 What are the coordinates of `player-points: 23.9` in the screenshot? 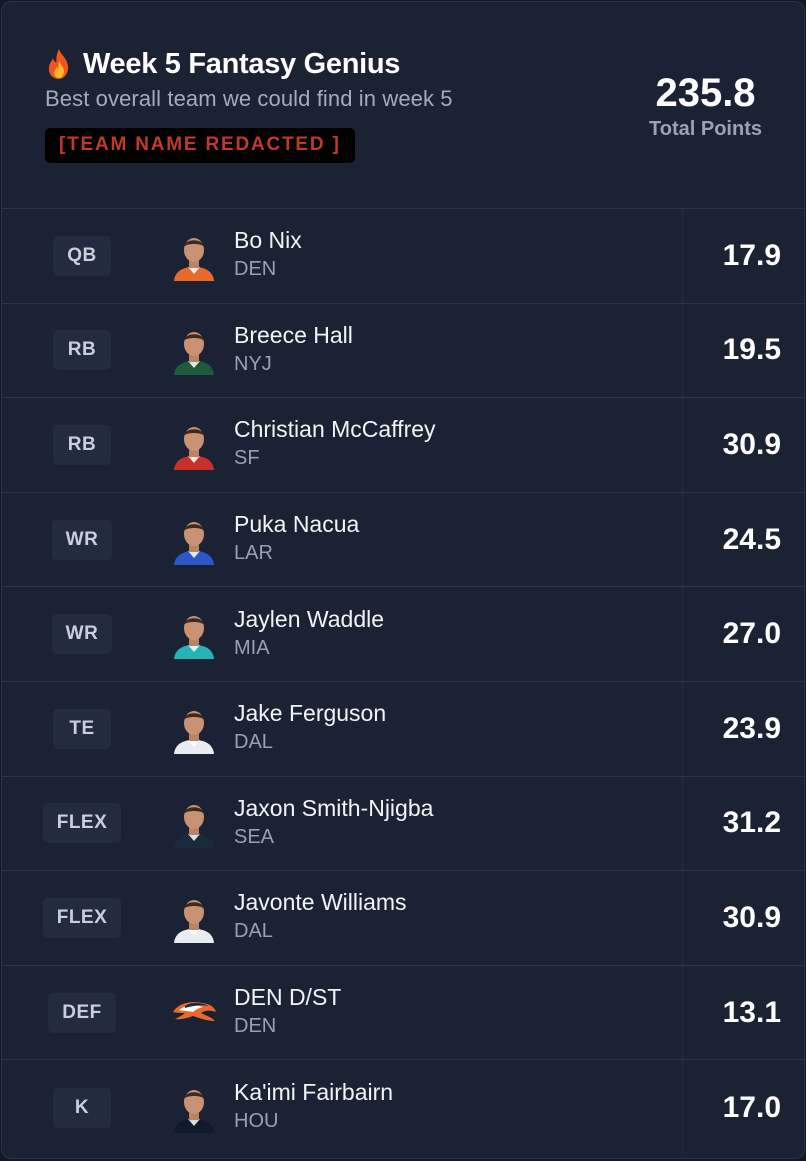 It's located at (751, 728).